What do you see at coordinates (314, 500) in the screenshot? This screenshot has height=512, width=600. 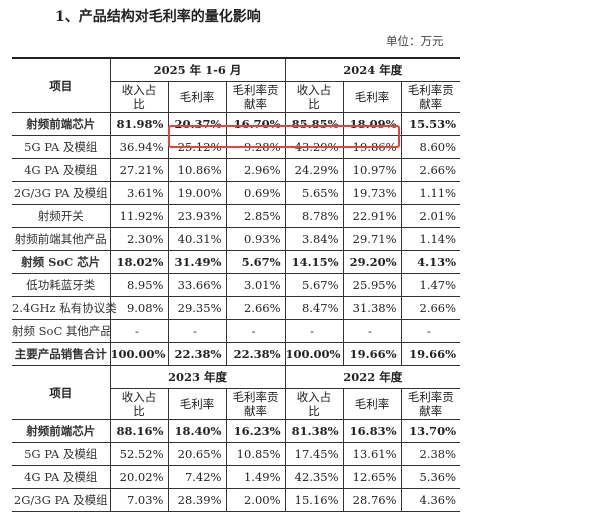 I see `value-cell: 15.16%` at bounding box center [314, 500].